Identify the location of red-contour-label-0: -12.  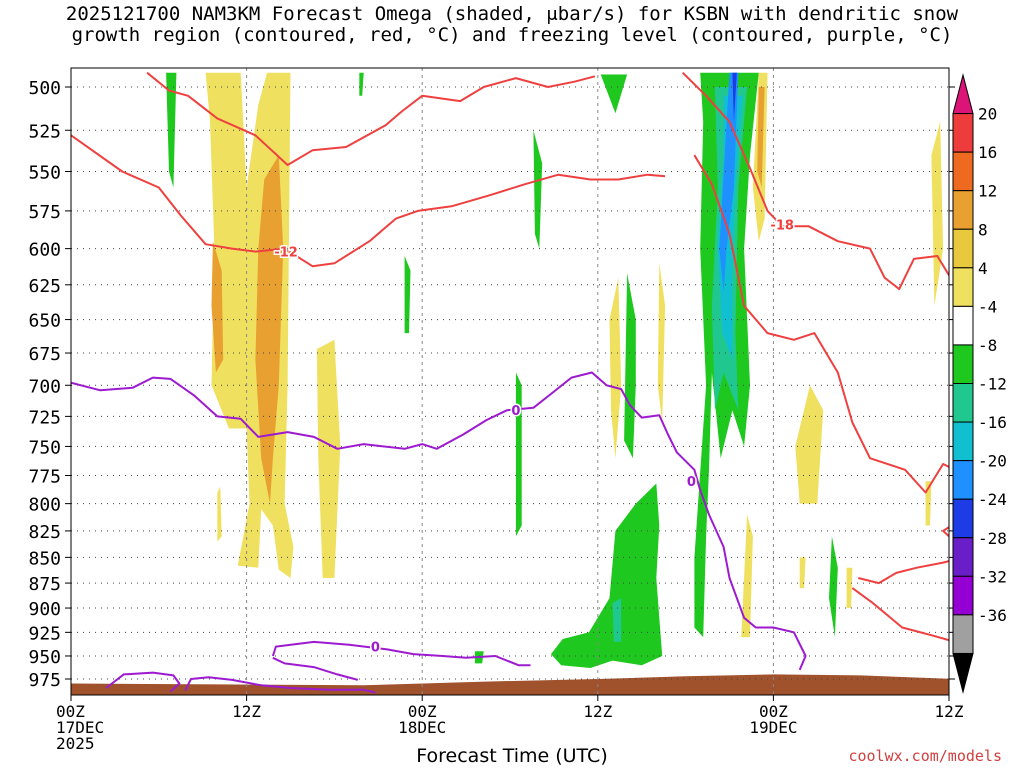
(286, 253).